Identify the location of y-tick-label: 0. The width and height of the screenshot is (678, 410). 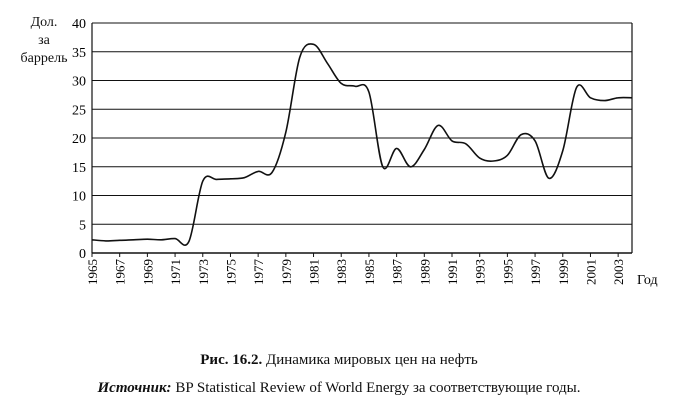
(82, 254).